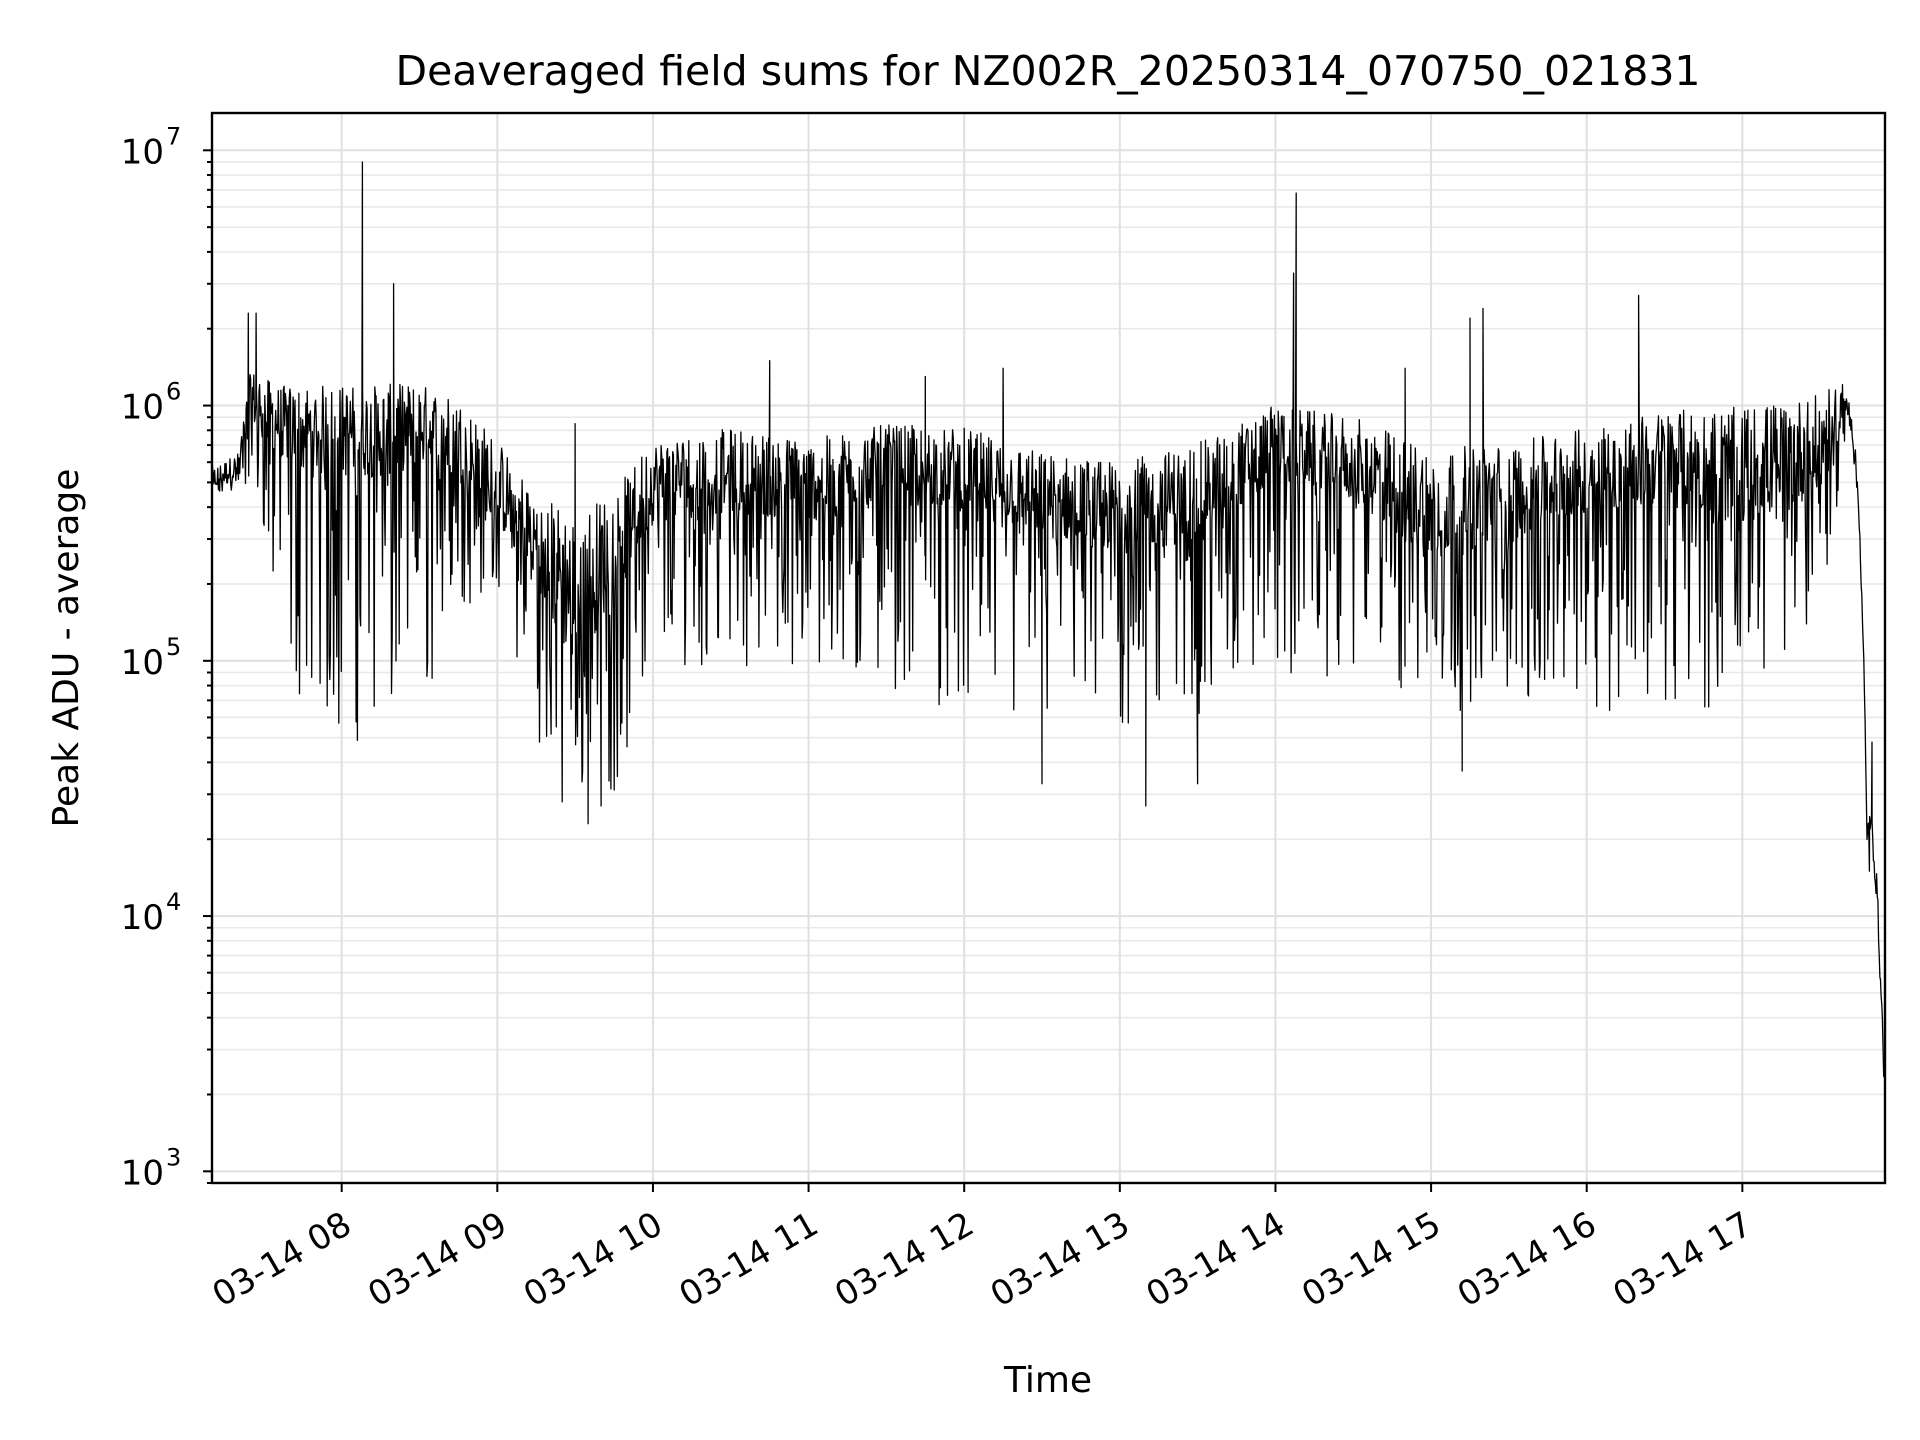 The image size is (1920, 1440). I want to click on y-tick-exponent: 3, so click(173, 1157).